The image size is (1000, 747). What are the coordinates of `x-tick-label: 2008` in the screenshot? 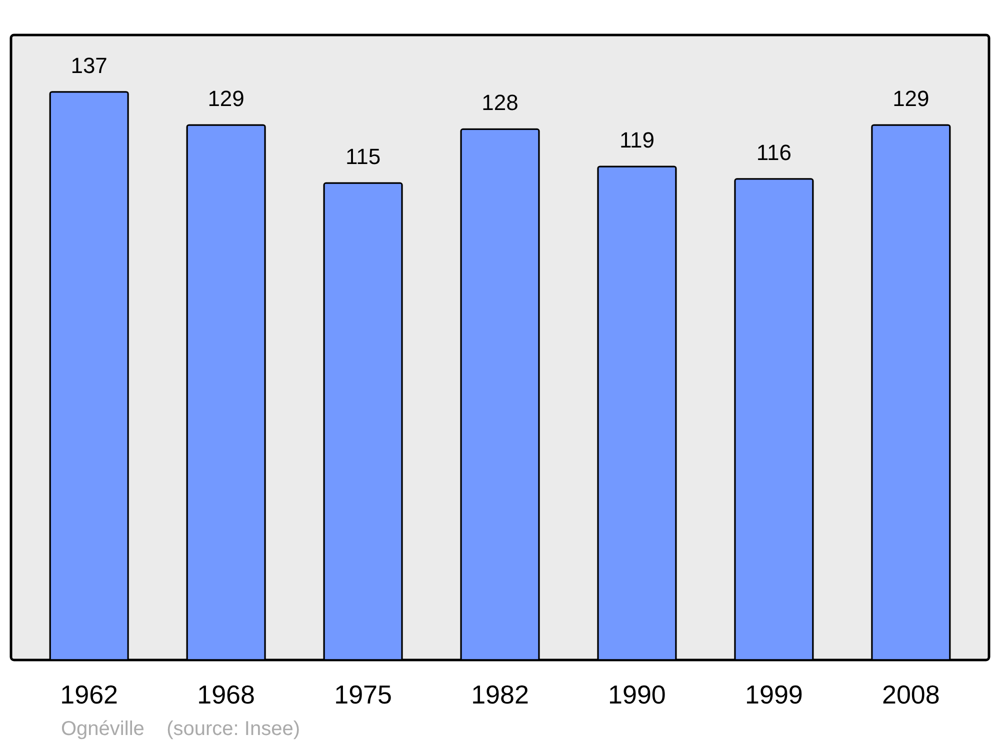 It's located at (911, 695).